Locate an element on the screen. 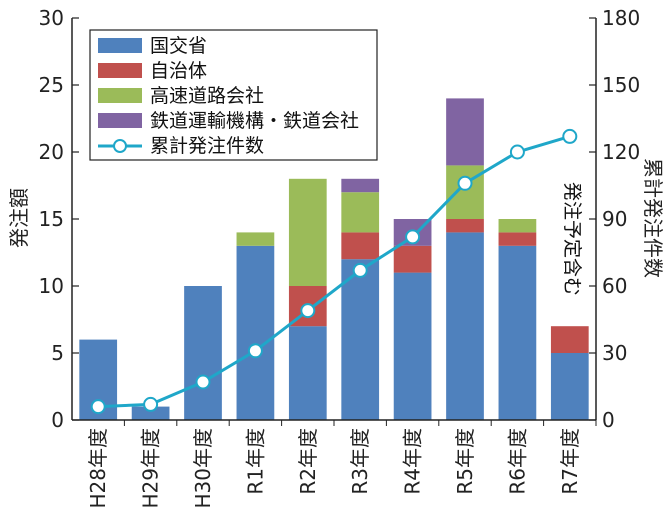 The height and width of the screenshot is (518, 672). right-tick-label-2: 60 is located at coordinates (614, 286).